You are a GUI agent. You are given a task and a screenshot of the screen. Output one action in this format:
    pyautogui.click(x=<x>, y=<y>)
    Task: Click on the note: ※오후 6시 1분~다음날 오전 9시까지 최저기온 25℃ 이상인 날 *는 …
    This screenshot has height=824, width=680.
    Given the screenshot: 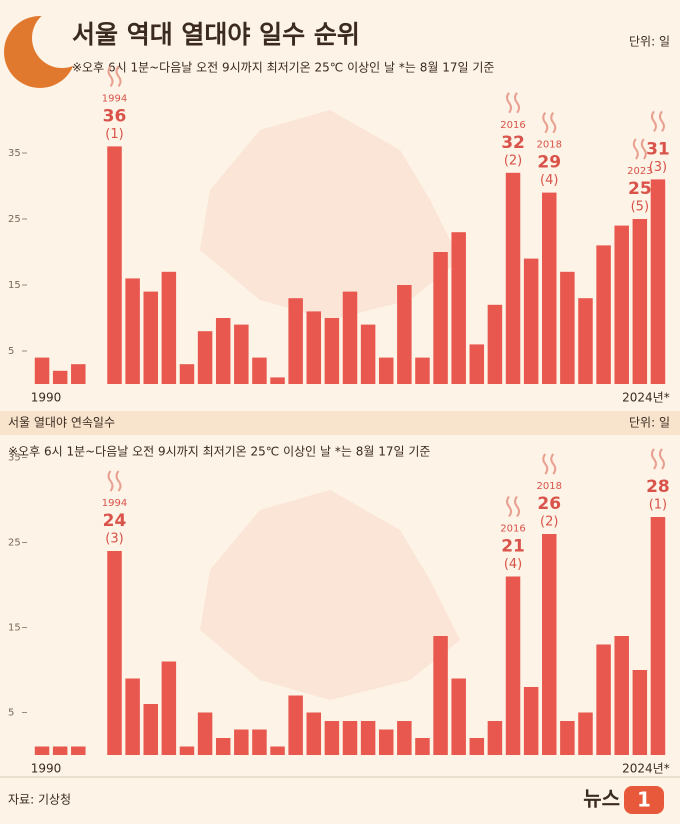 What is the action you would take?
    pyautogui.click(x=283, y=68)
    